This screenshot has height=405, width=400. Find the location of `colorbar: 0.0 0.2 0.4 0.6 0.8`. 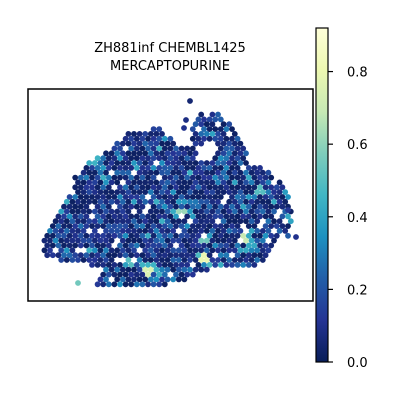

colorbar: 0.0 0.2 0.4 0.6 0.8 is located at coordinates (341, 199).